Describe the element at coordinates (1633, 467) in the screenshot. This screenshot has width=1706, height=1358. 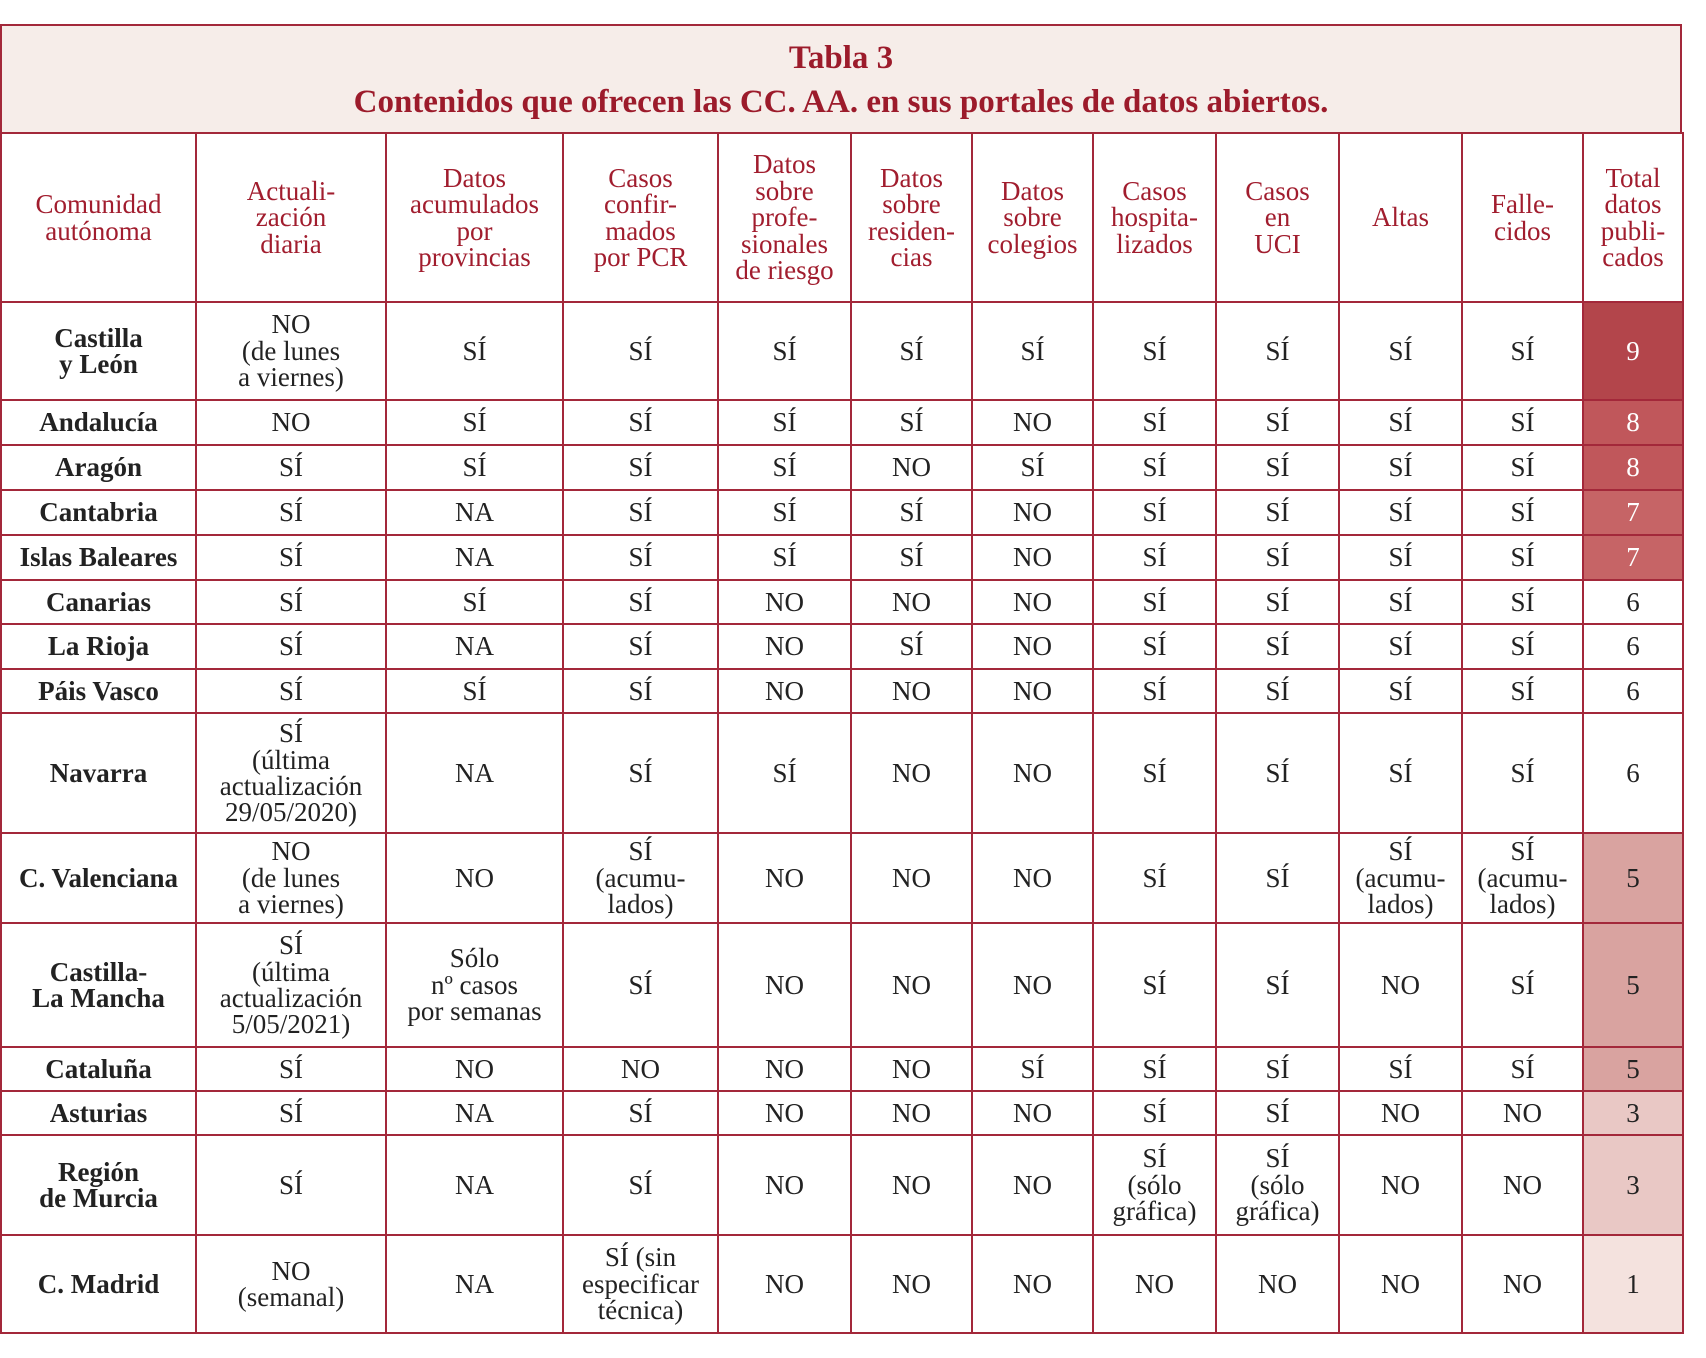
I see `total-cell: 8` at that location.